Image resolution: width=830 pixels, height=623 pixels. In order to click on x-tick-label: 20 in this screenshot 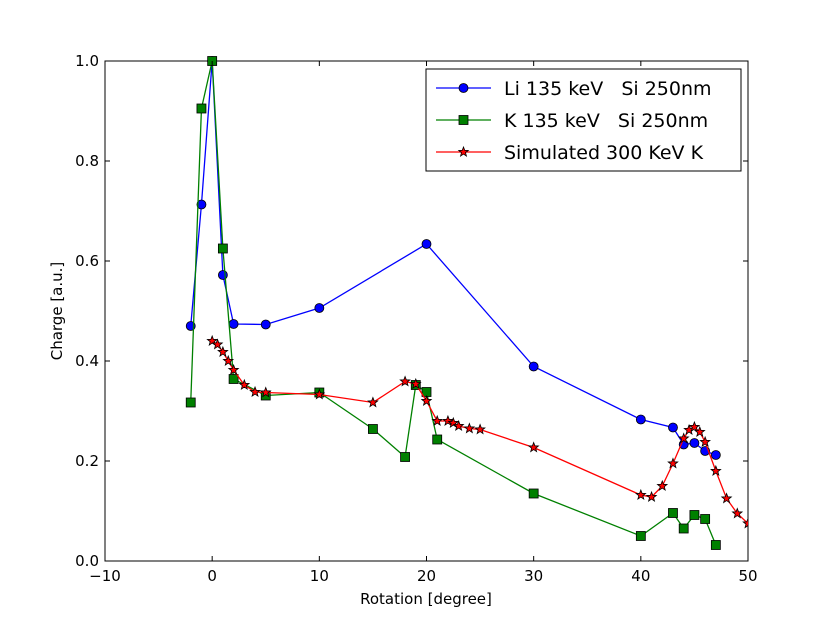, I will do `click(426, 576)`.